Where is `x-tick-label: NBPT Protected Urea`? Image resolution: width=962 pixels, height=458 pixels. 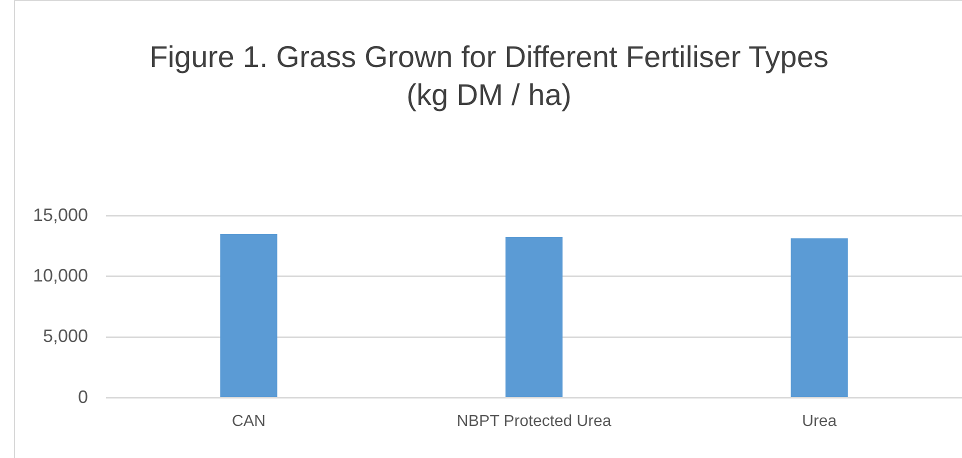 x-tick-label: NBPT Protected Urea is located at coordinates (534, 421).